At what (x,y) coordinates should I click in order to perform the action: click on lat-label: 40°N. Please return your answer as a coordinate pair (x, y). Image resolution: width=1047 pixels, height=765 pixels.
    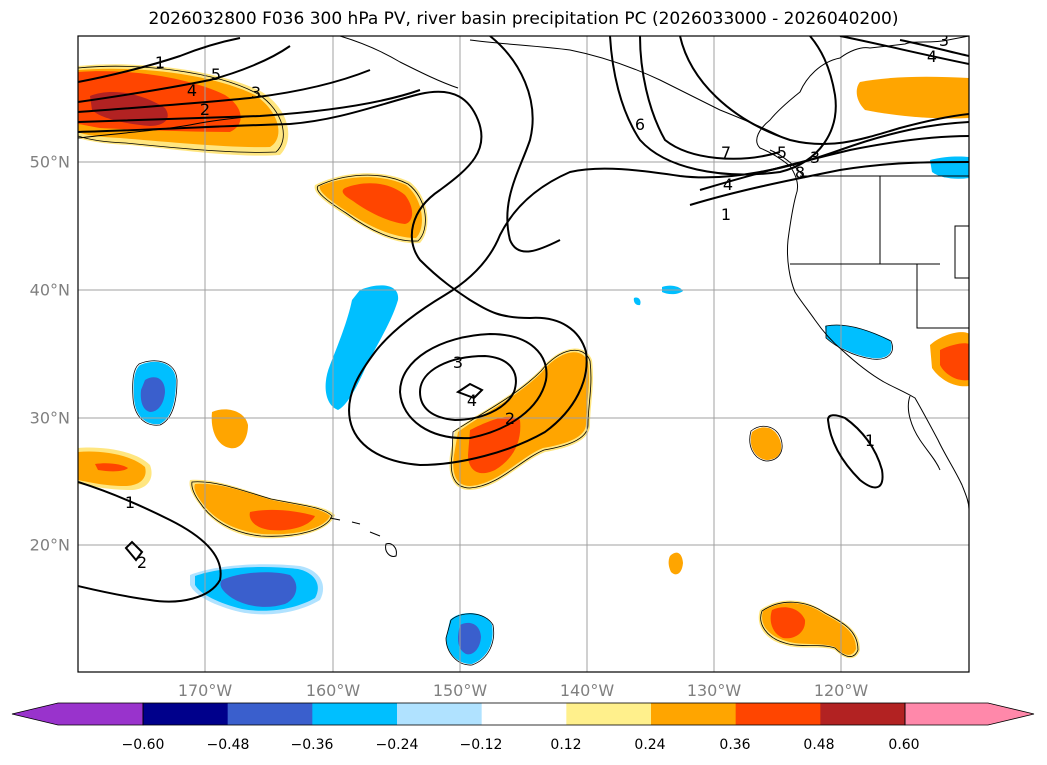
    Looking at the image, I should click on (49, 290).